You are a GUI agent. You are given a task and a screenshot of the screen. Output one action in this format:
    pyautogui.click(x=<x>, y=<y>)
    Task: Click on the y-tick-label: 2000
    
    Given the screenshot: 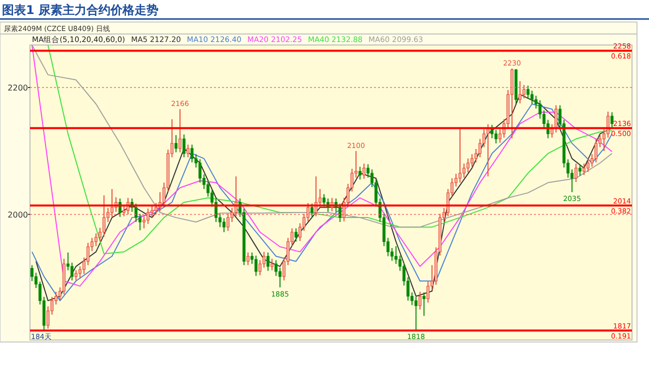 What is the action you would take?
    pyautogui.click(x=18, y=215)
    